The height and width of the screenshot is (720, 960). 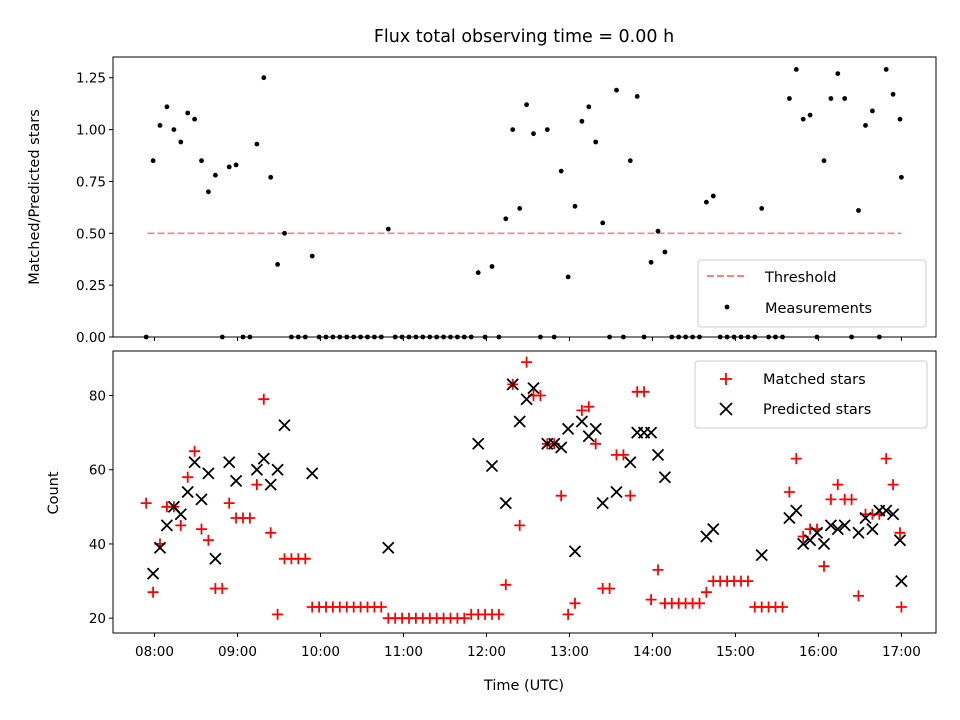 What do you see at coordinates (735, 652) in the screenshot?
I see `bottom-x-tick-label: 15:00` at bounding box center [735, 652].